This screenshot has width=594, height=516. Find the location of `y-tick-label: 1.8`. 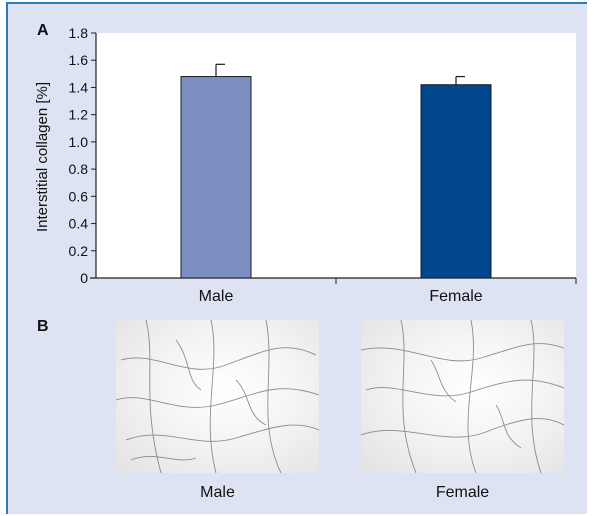

y-tick-label: 1.8 is located at coordinates (79, 33).